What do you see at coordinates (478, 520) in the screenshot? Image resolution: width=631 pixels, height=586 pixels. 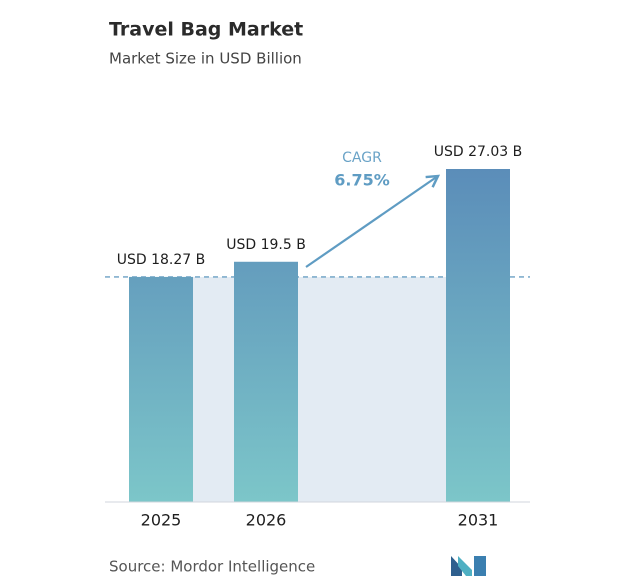 I see `x-tick-label: 2031` at bounding box center [478, 520].